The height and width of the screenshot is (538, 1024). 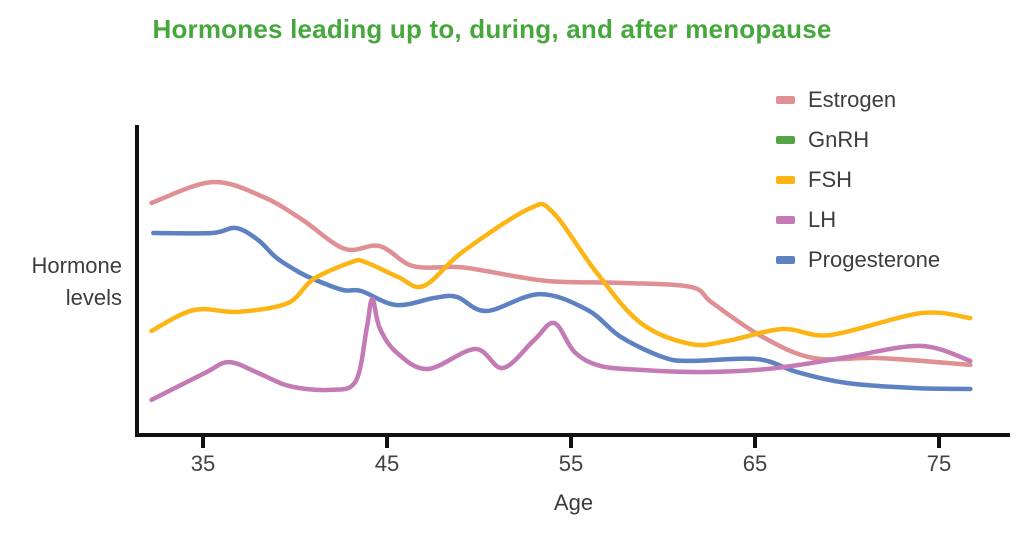 I want to click on legend-item-gnrh: GnRH, so click(x=858, y=139).